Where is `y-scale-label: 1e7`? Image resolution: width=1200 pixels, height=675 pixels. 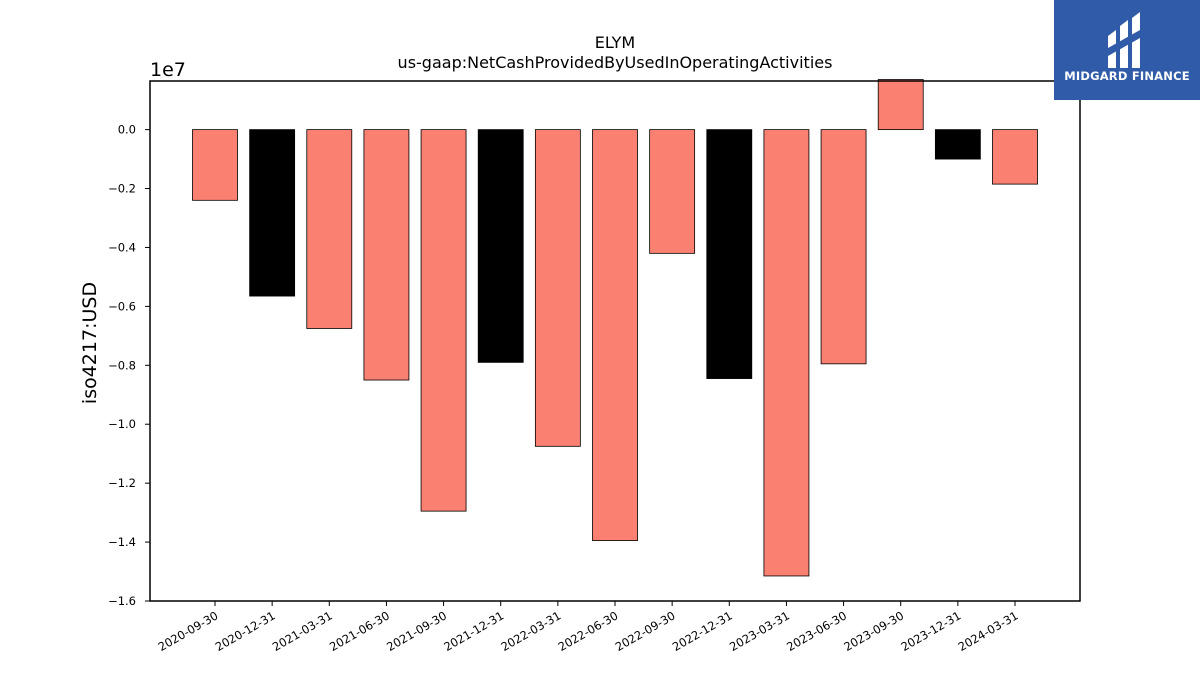 y-scale-label: 1e7 is located at coordinates (168, 70).